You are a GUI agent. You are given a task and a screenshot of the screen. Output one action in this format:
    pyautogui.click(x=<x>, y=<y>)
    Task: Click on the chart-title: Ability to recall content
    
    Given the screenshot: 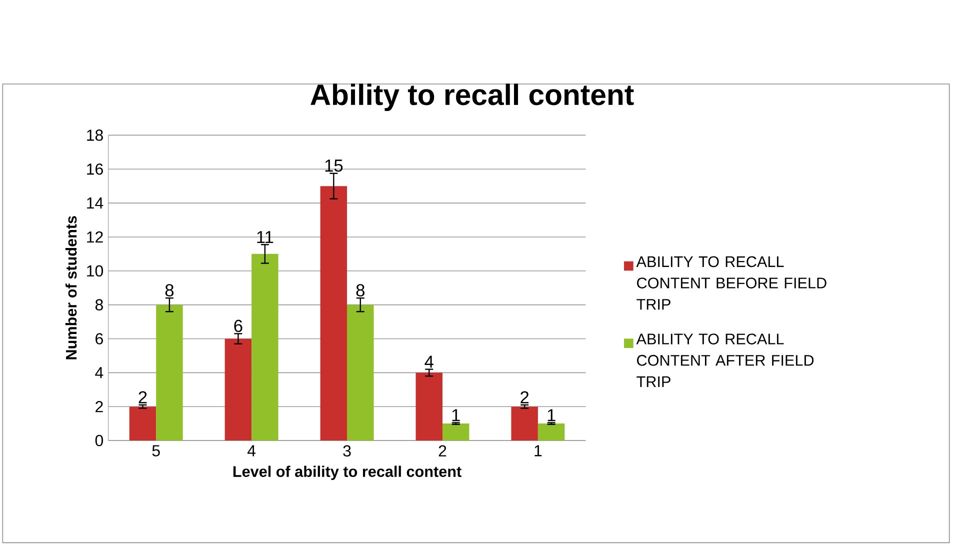 What is the action you would take?
    pyautogui.click(x=472, y=97)
    